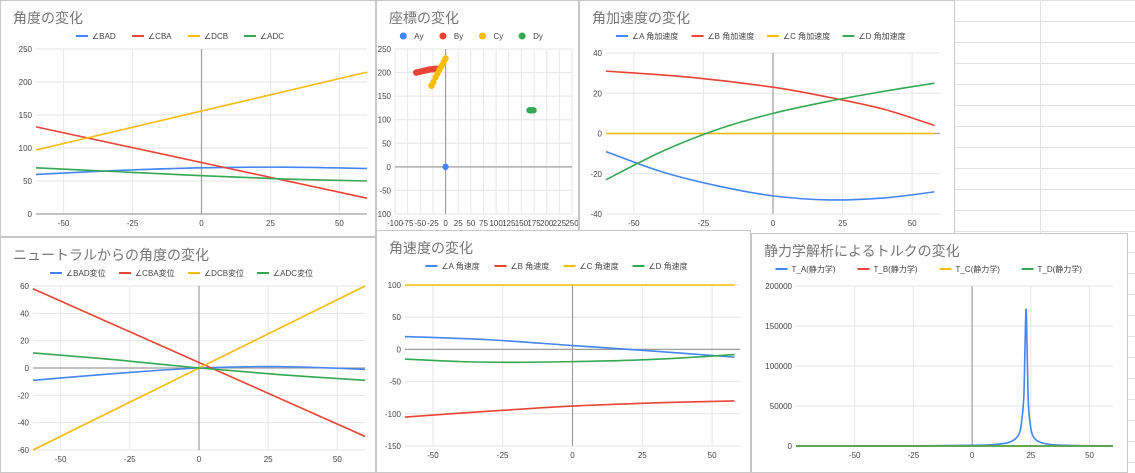  What do you see at coordinates (395, 223) in the screenshot?
I see `x-tick-label: -100` at bounding box center [395, 223].